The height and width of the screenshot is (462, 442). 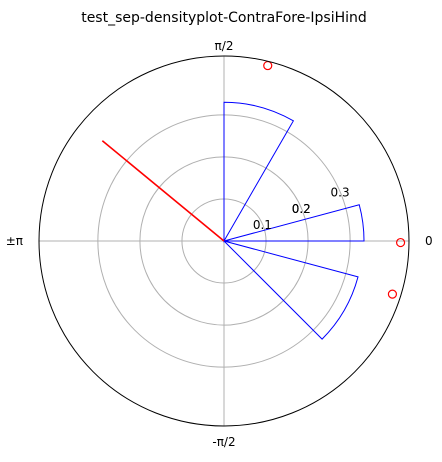 What do you see at coordinates (429, 241) in the screenshot?
I see `angle-tick-label: 0` at bounding box center [429, 241].